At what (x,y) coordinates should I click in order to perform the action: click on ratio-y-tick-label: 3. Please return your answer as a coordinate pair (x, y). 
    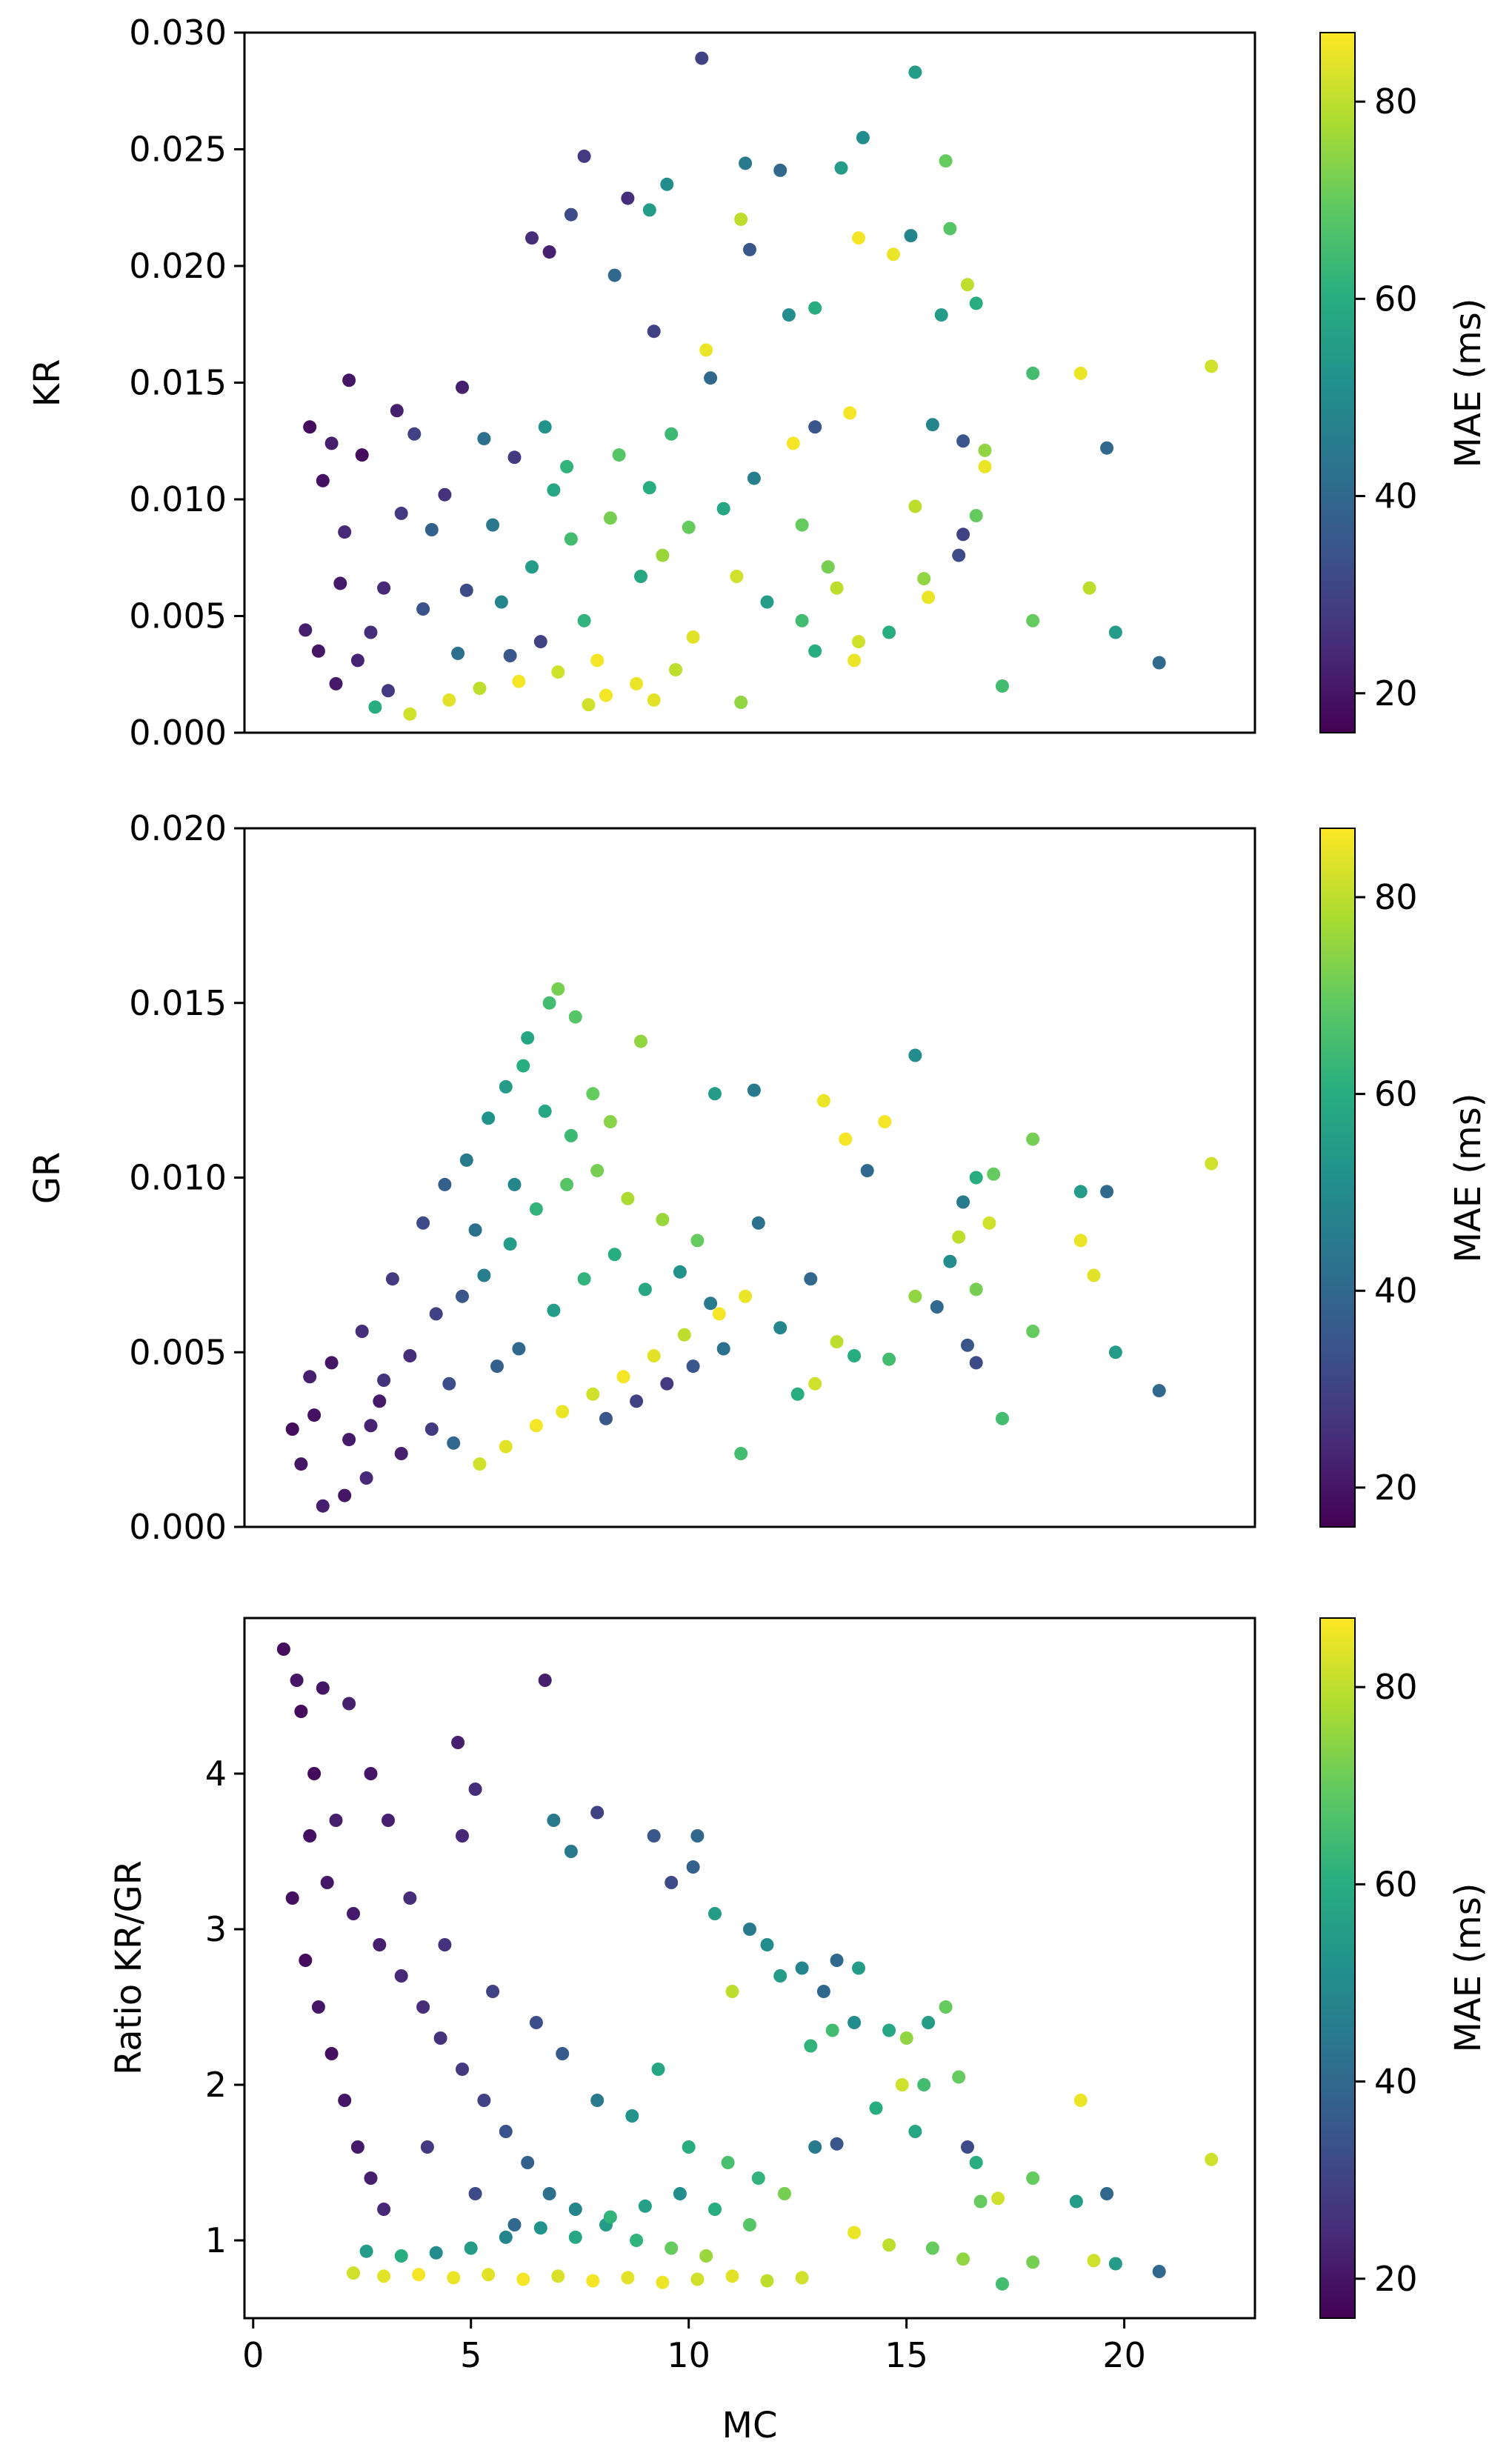
    Looking at the image, I should click on (216, 1929).